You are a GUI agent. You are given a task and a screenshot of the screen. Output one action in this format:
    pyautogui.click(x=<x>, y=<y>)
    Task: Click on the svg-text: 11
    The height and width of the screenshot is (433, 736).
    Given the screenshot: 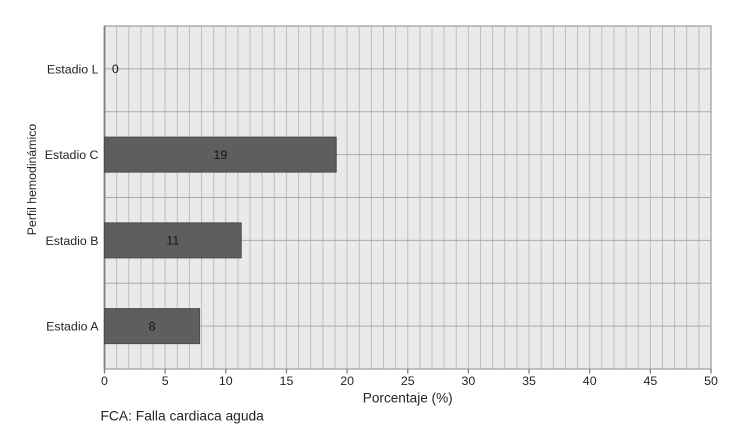 What is the action you would take?
    pyautogui.click(x=172, y=241)
    